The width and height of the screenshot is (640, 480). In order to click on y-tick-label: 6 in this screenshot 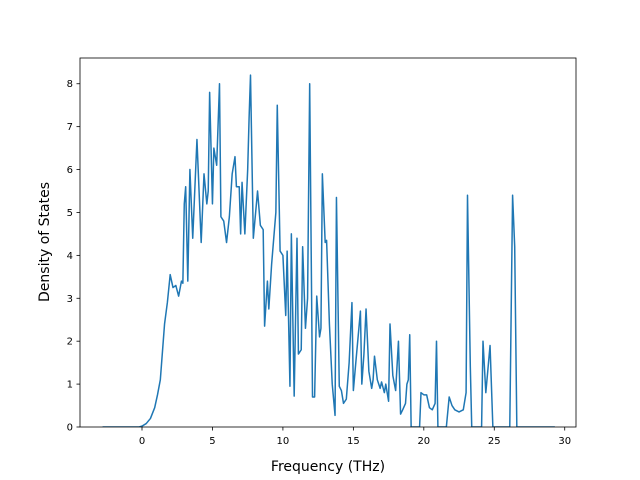, I will do `click(70, 170)`.